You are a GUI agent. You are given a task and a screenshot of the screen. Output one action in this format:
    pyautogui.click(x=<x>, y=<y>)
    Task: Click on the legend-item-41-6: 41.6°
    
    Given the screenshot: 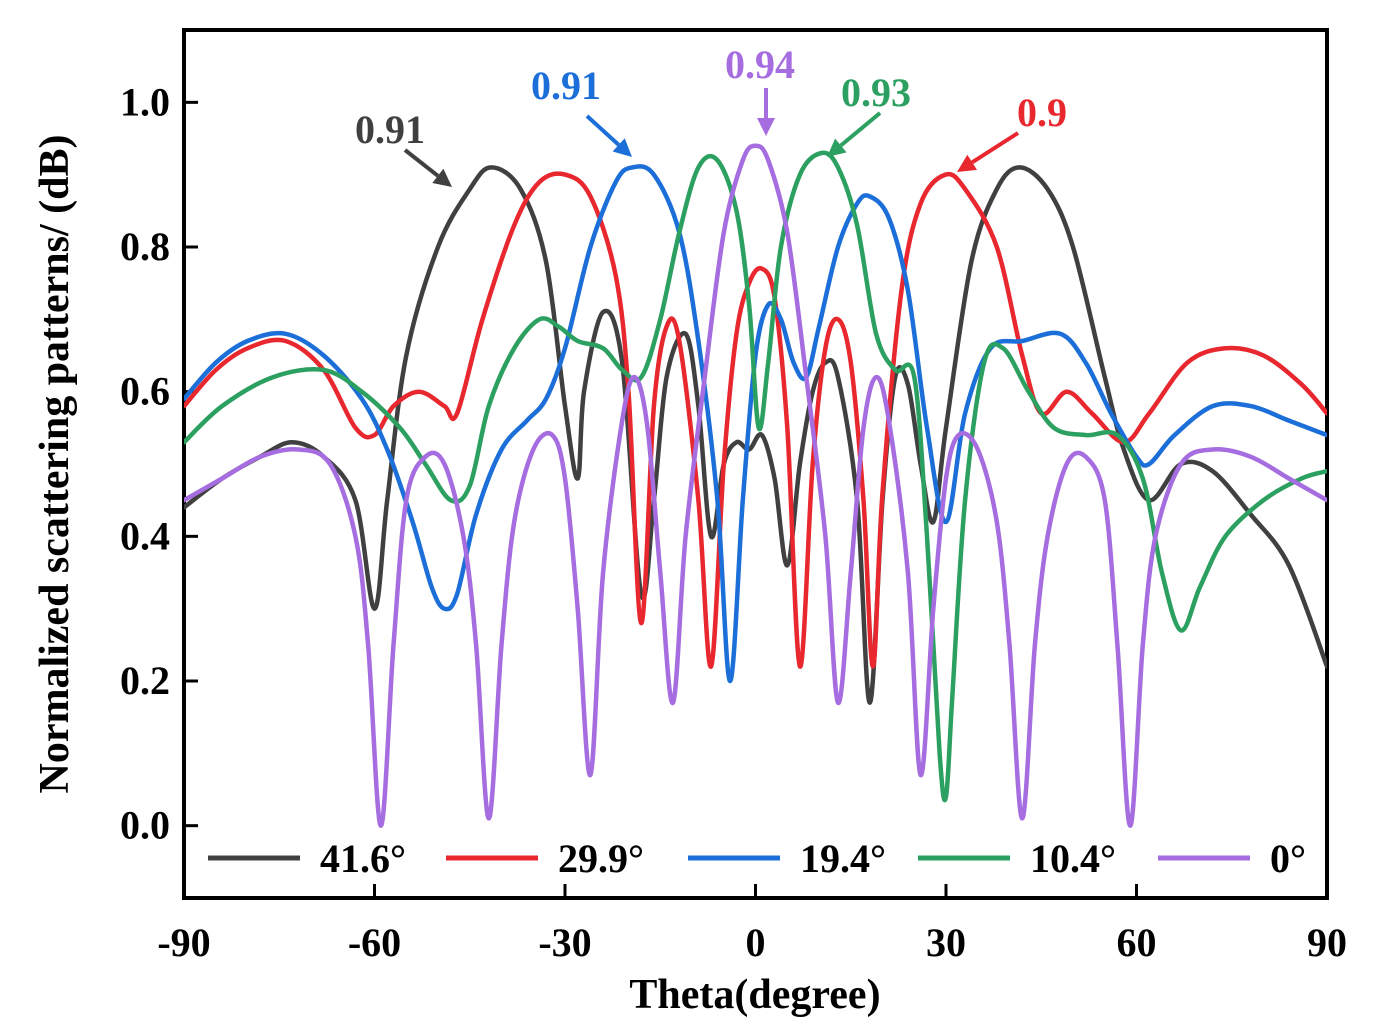 What is the action you would take?
    pyautogui.click(x=307, y=858)
    